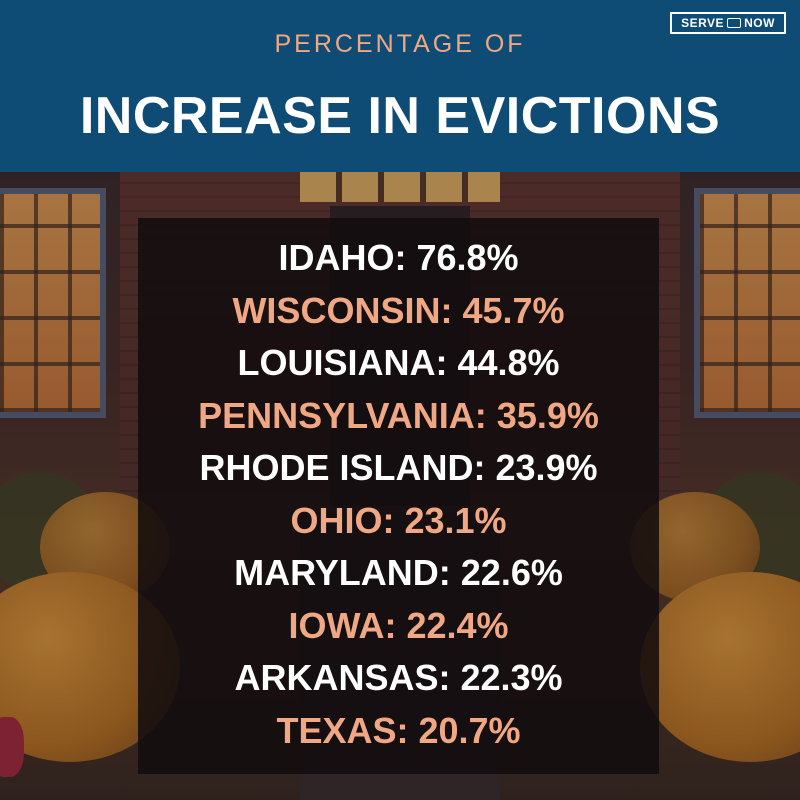 This screenshot has width=800, height=800. I want to click on state-row: MARYLAND: 22.6%, so click(398, 572).